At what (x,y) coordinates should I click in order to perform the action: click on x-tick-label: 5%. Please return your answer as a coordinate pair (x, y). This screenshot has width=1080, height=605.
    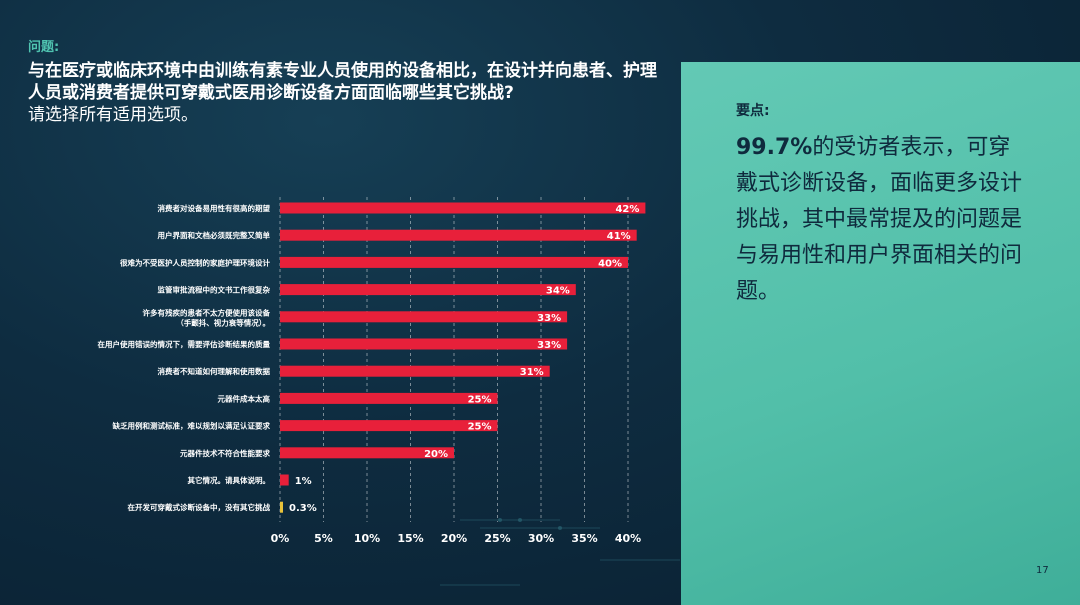
    Looking at the image, I should click on (323, 538).